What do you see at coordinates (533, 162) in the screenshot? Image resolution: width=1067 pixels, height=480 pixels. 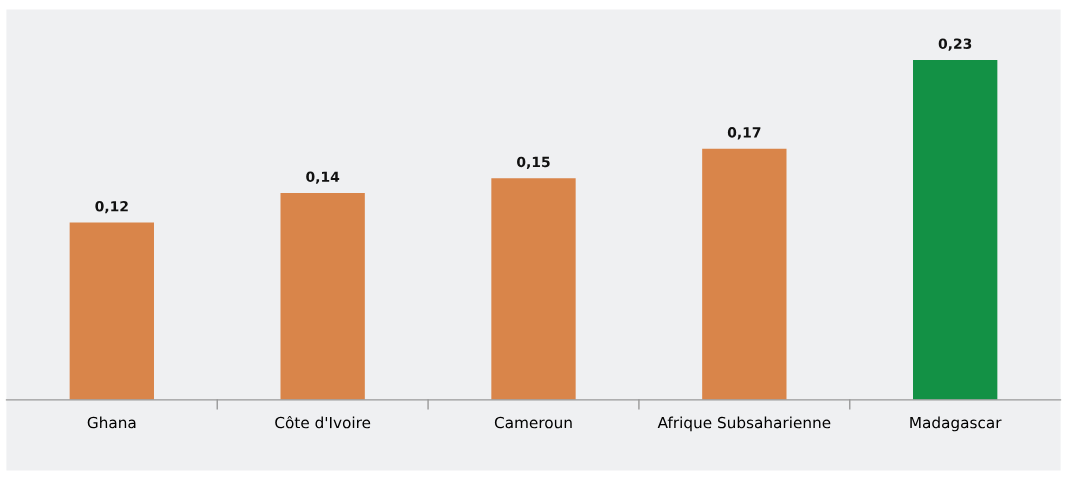 I see `data-label: 0,15` at bounding box center [533, 162].